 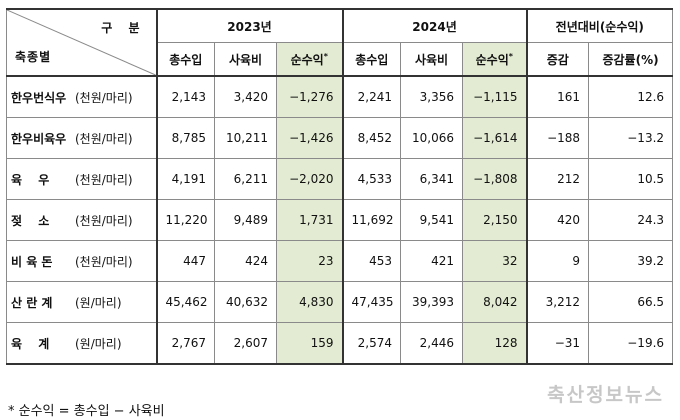 What do you see at coordinates (245, 220) in the screenshot?
I see `cost-2023: 9,489` at bounding box center [245, 220].